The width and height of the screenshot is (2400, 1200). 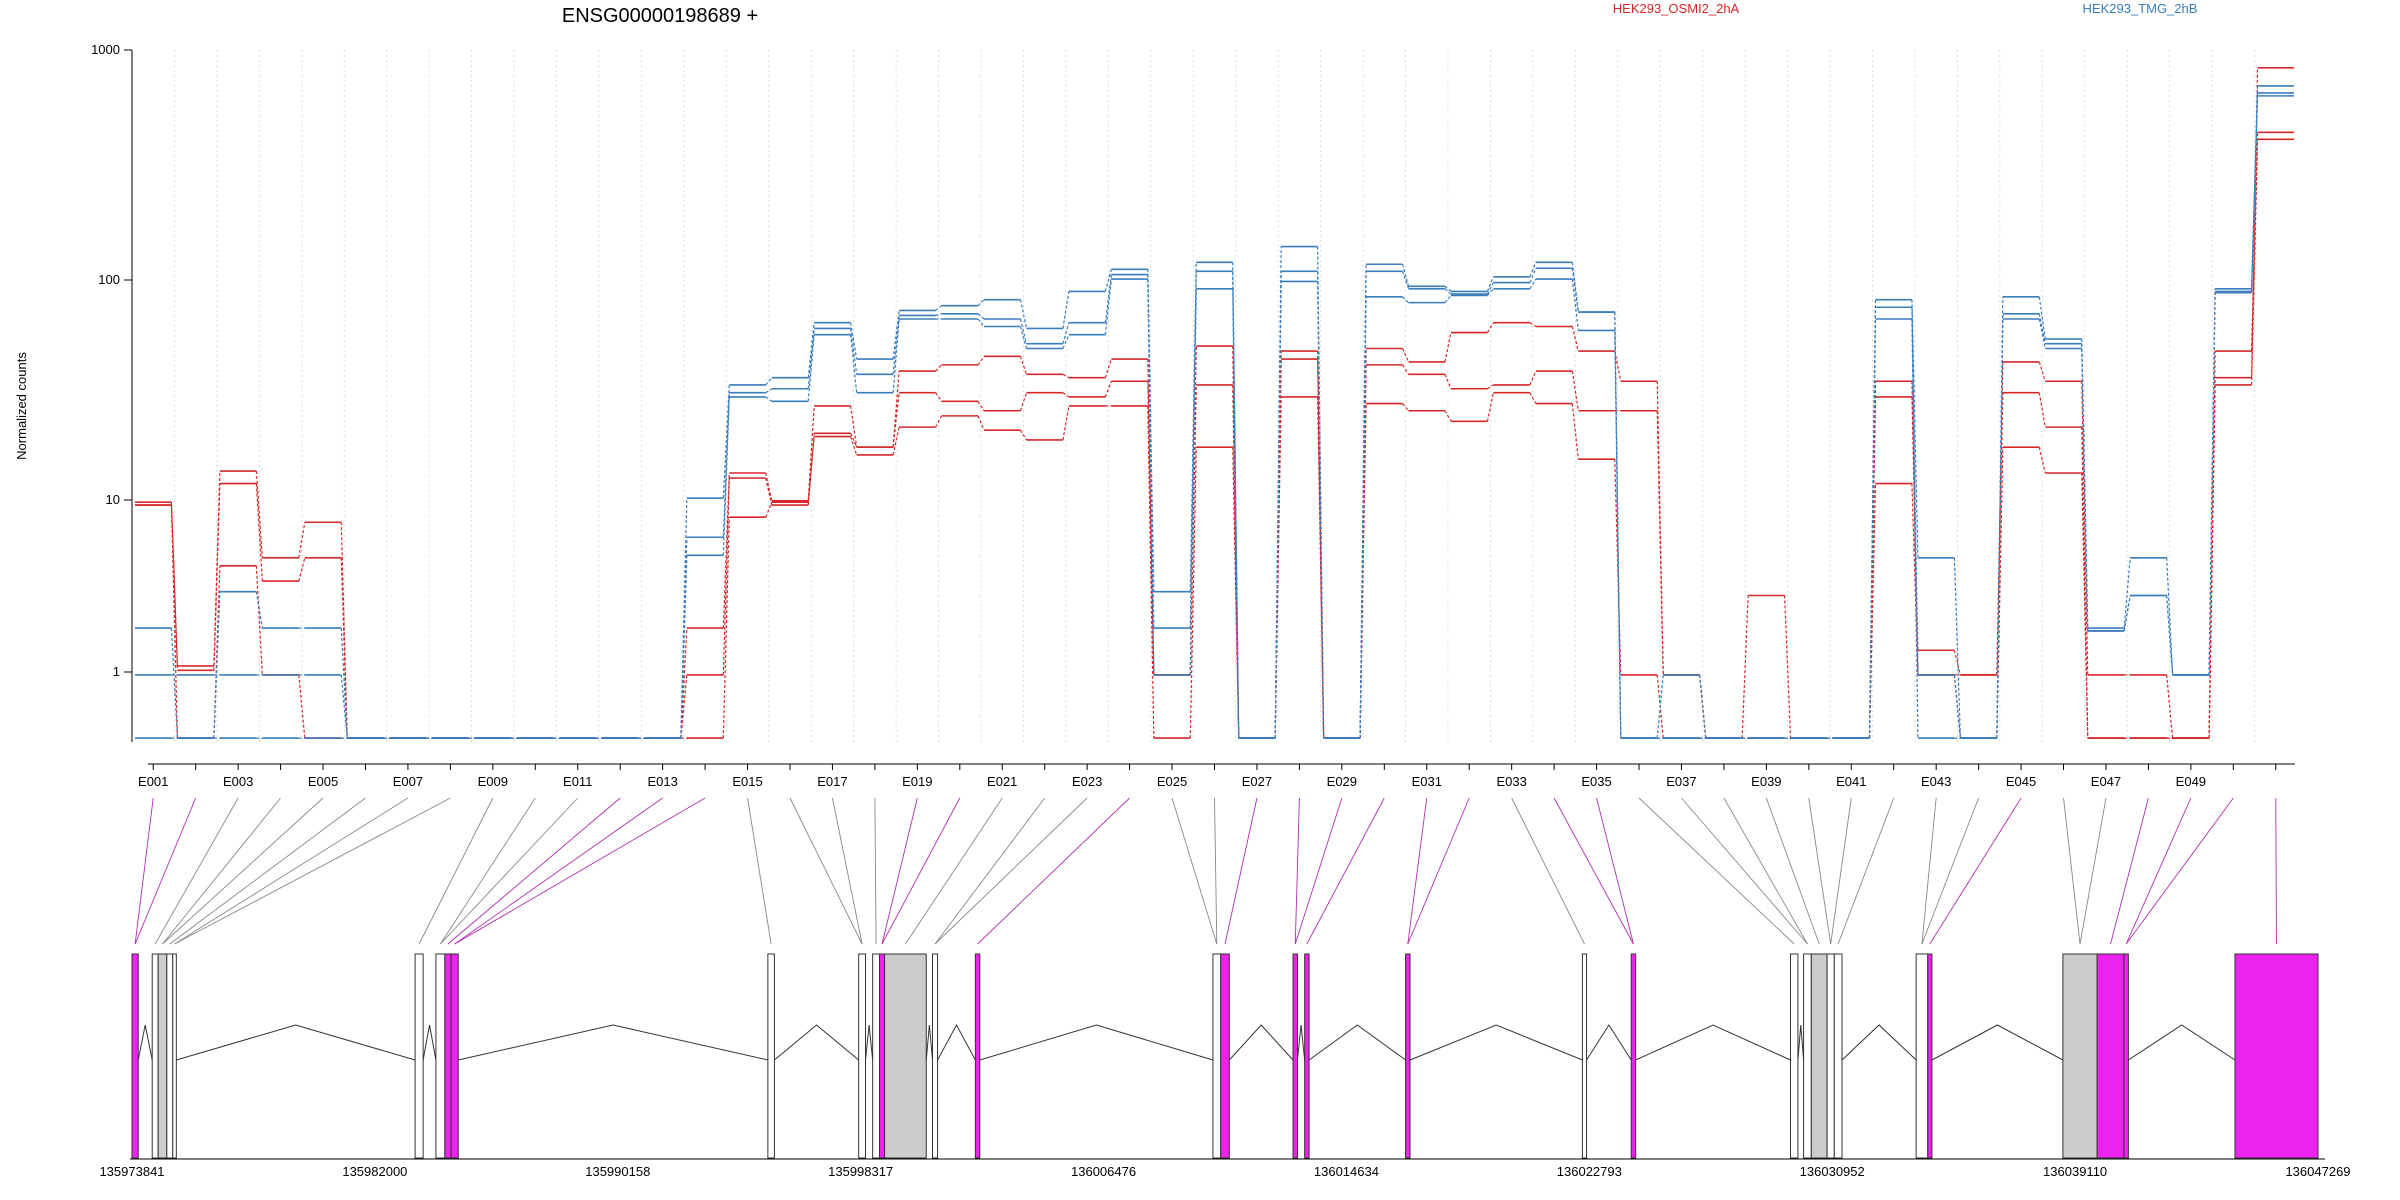 I want to click on legend-label-tmg: HEK293_TMG_2hB, so click(x=2140, y=8).